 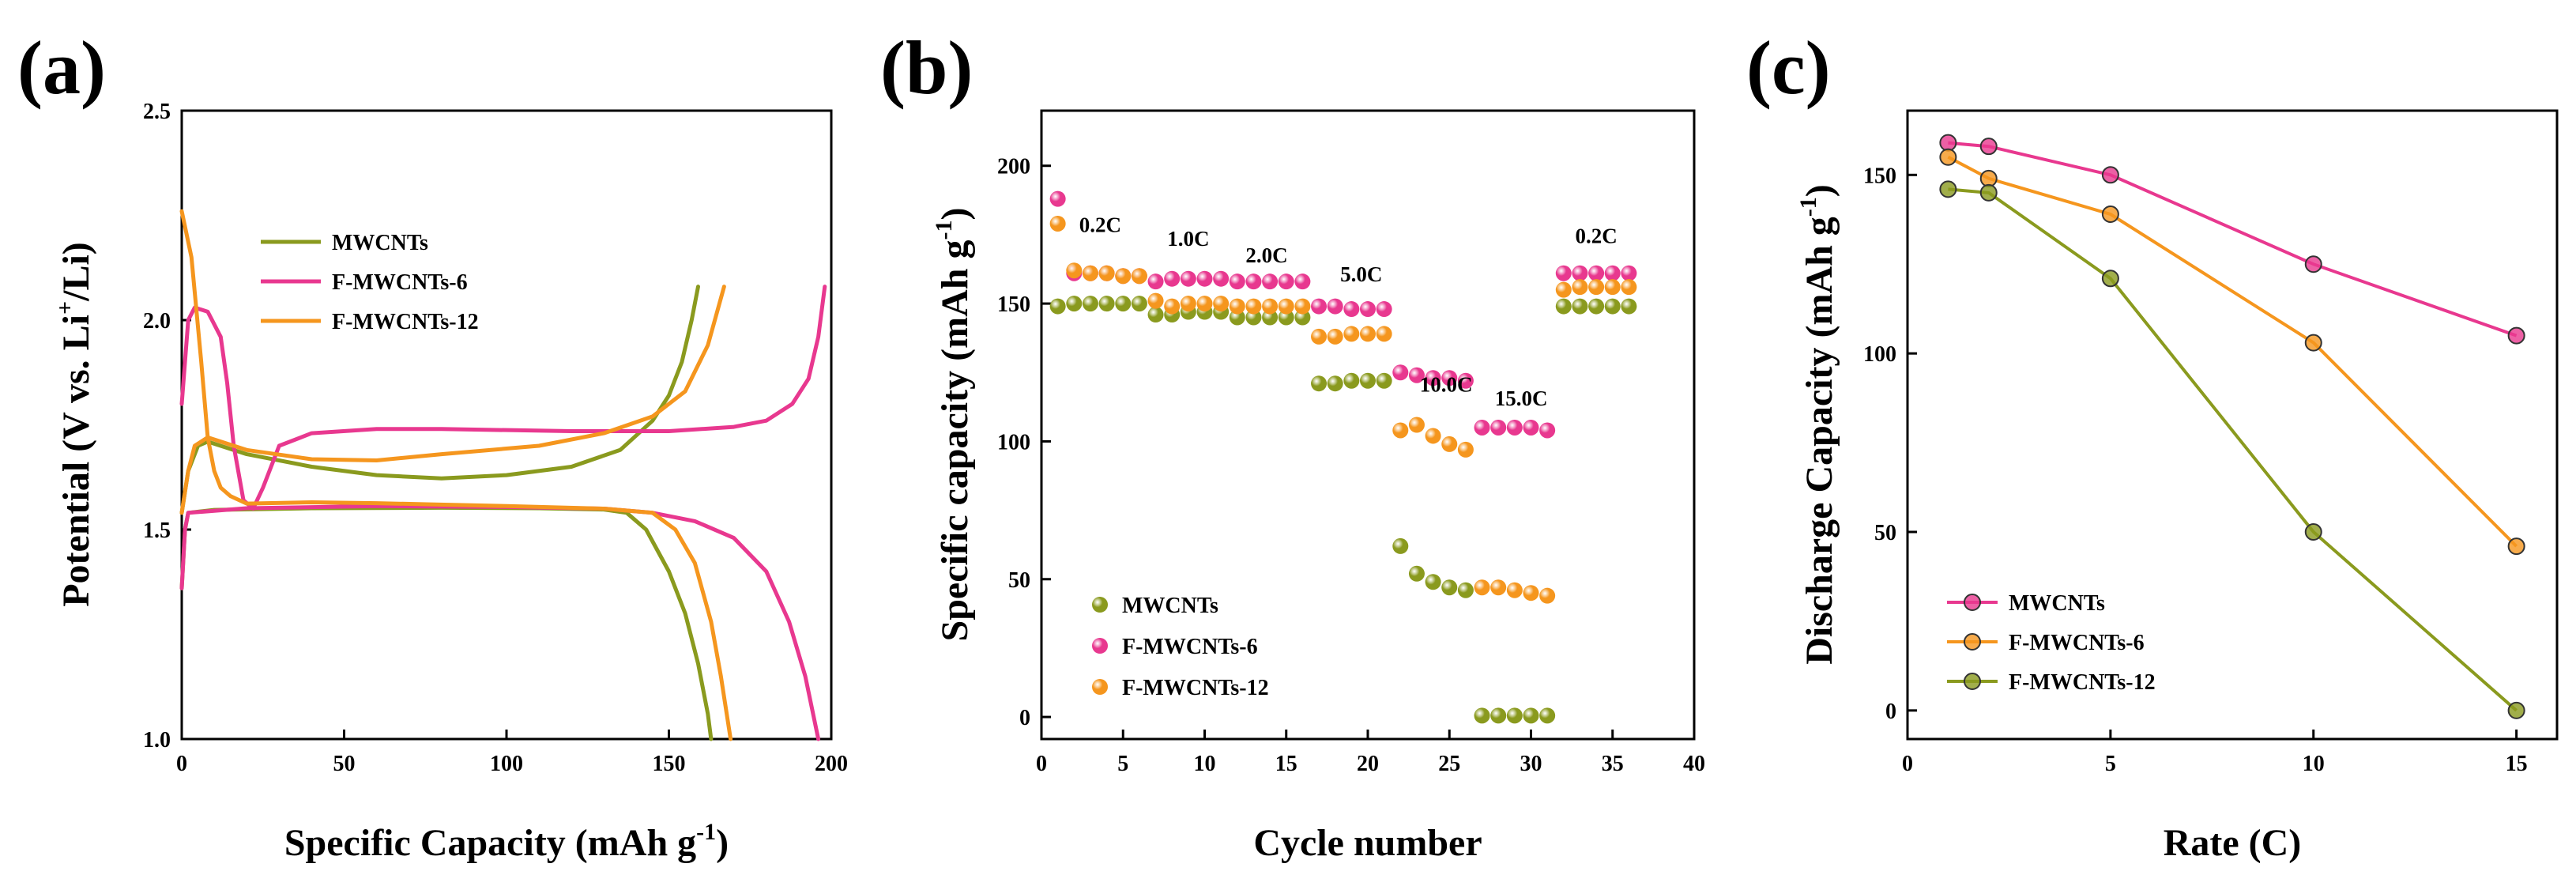 I want to click on panel-b-label: (b), so click(x=926, y=67).